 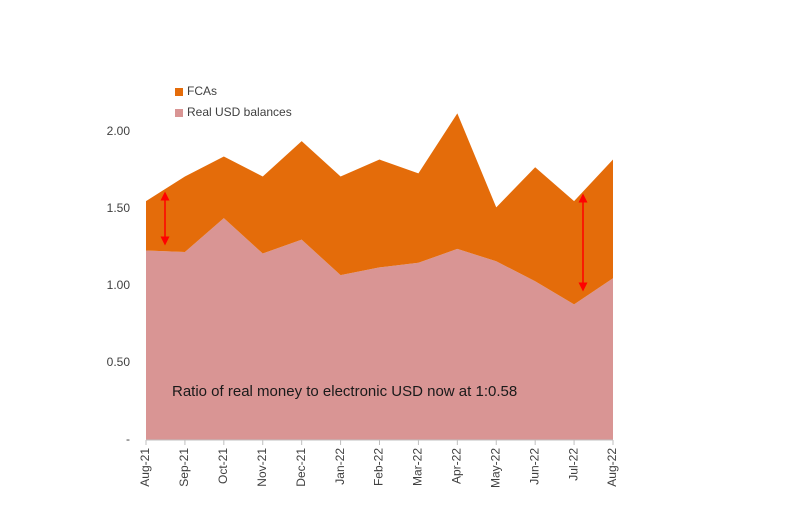 What do you see at coordinates (534, 466) in the screenshot?
I see `x-tick-label: Jun-22` at bounding box center [534, 466].